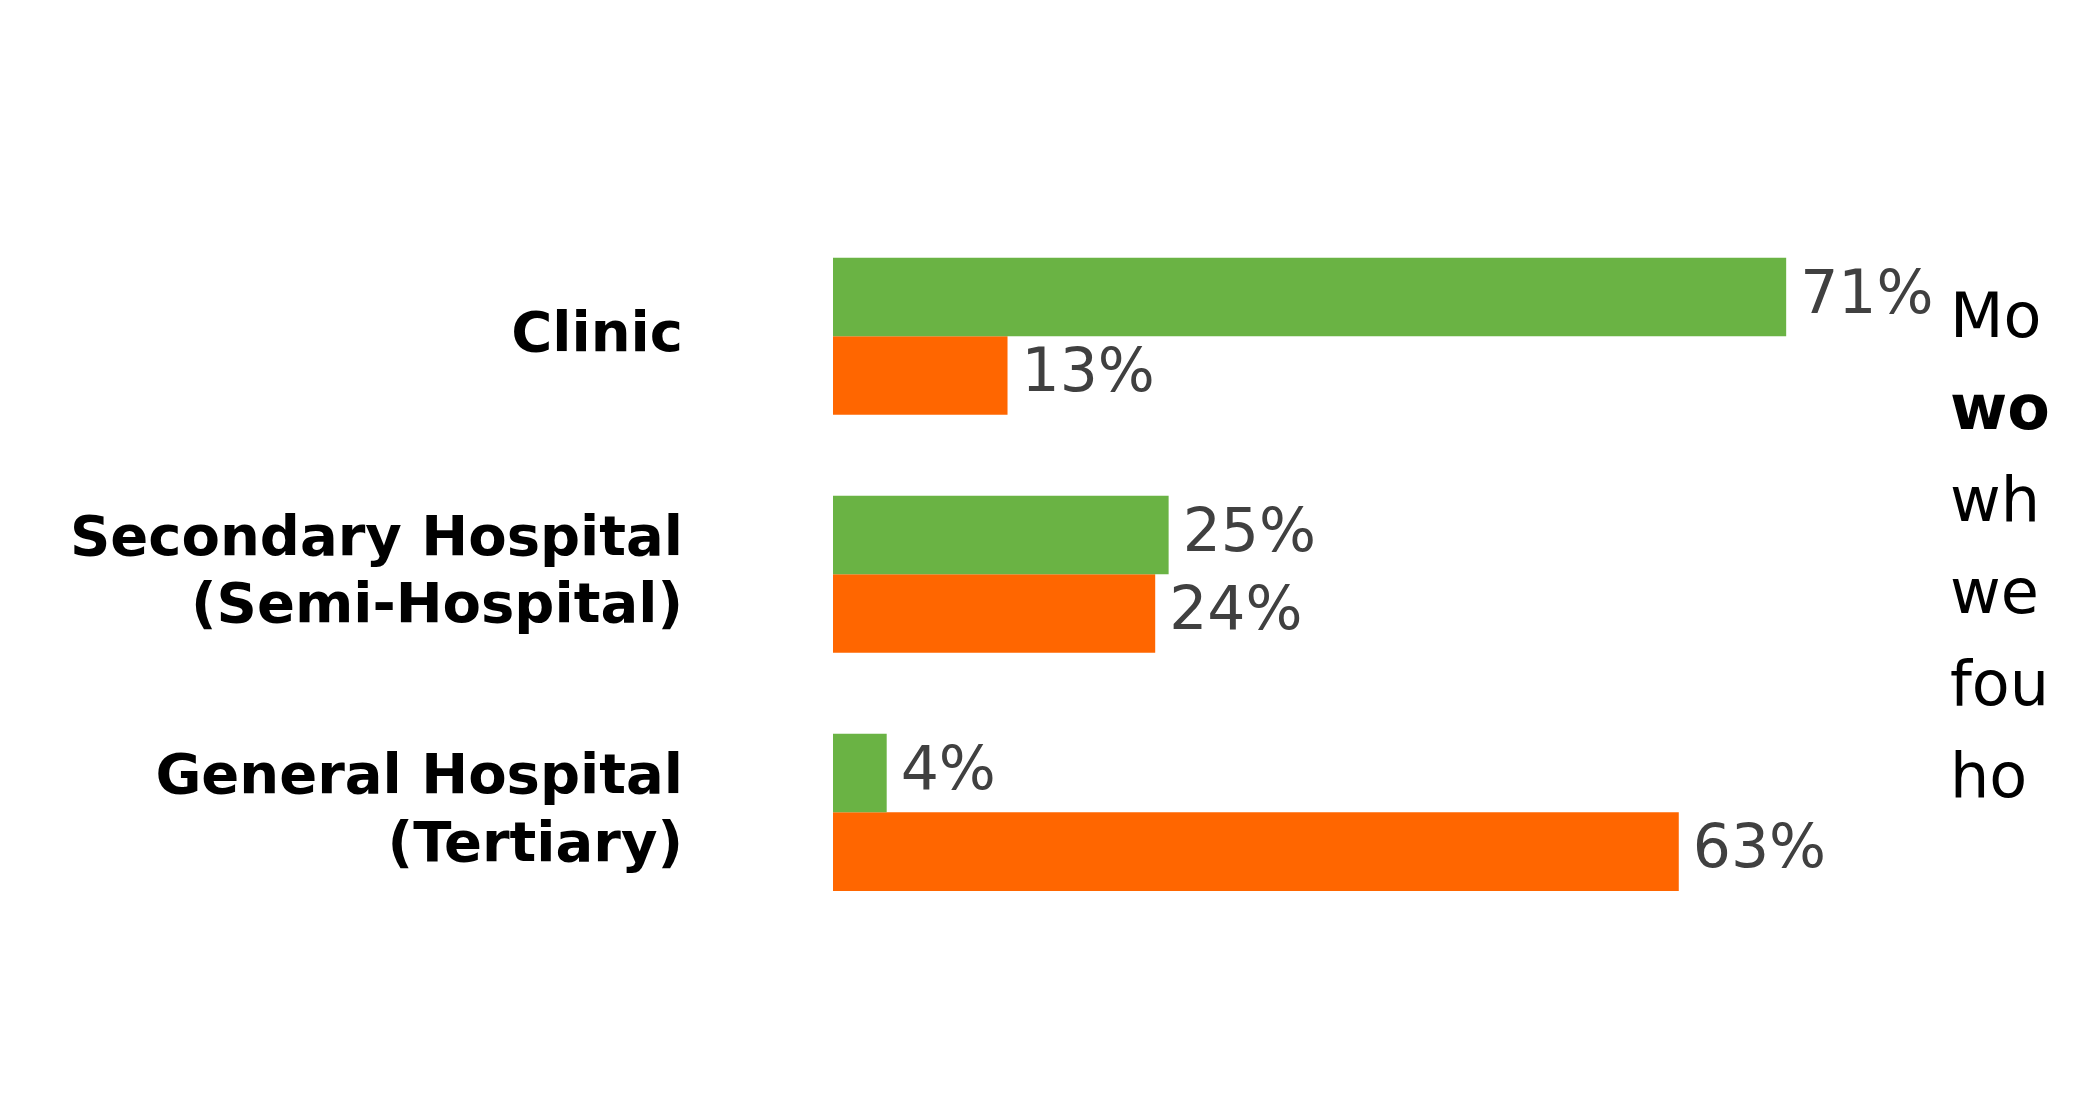 Image resolution: width=2087 pixels, height=1115 pixels. I want to click on data-label: 24%, so click(1236, 608).